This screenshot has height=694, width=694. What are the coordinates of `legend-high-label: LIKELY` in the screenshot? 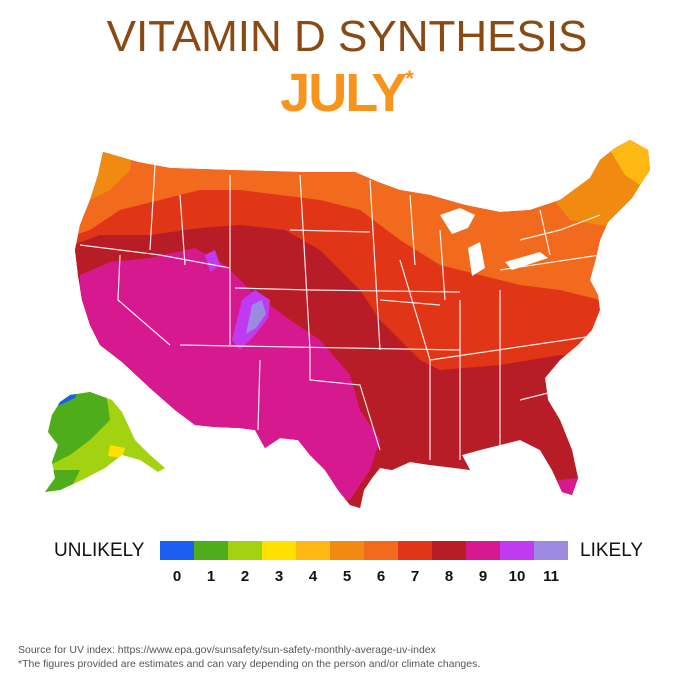 It's located at (612, 550).